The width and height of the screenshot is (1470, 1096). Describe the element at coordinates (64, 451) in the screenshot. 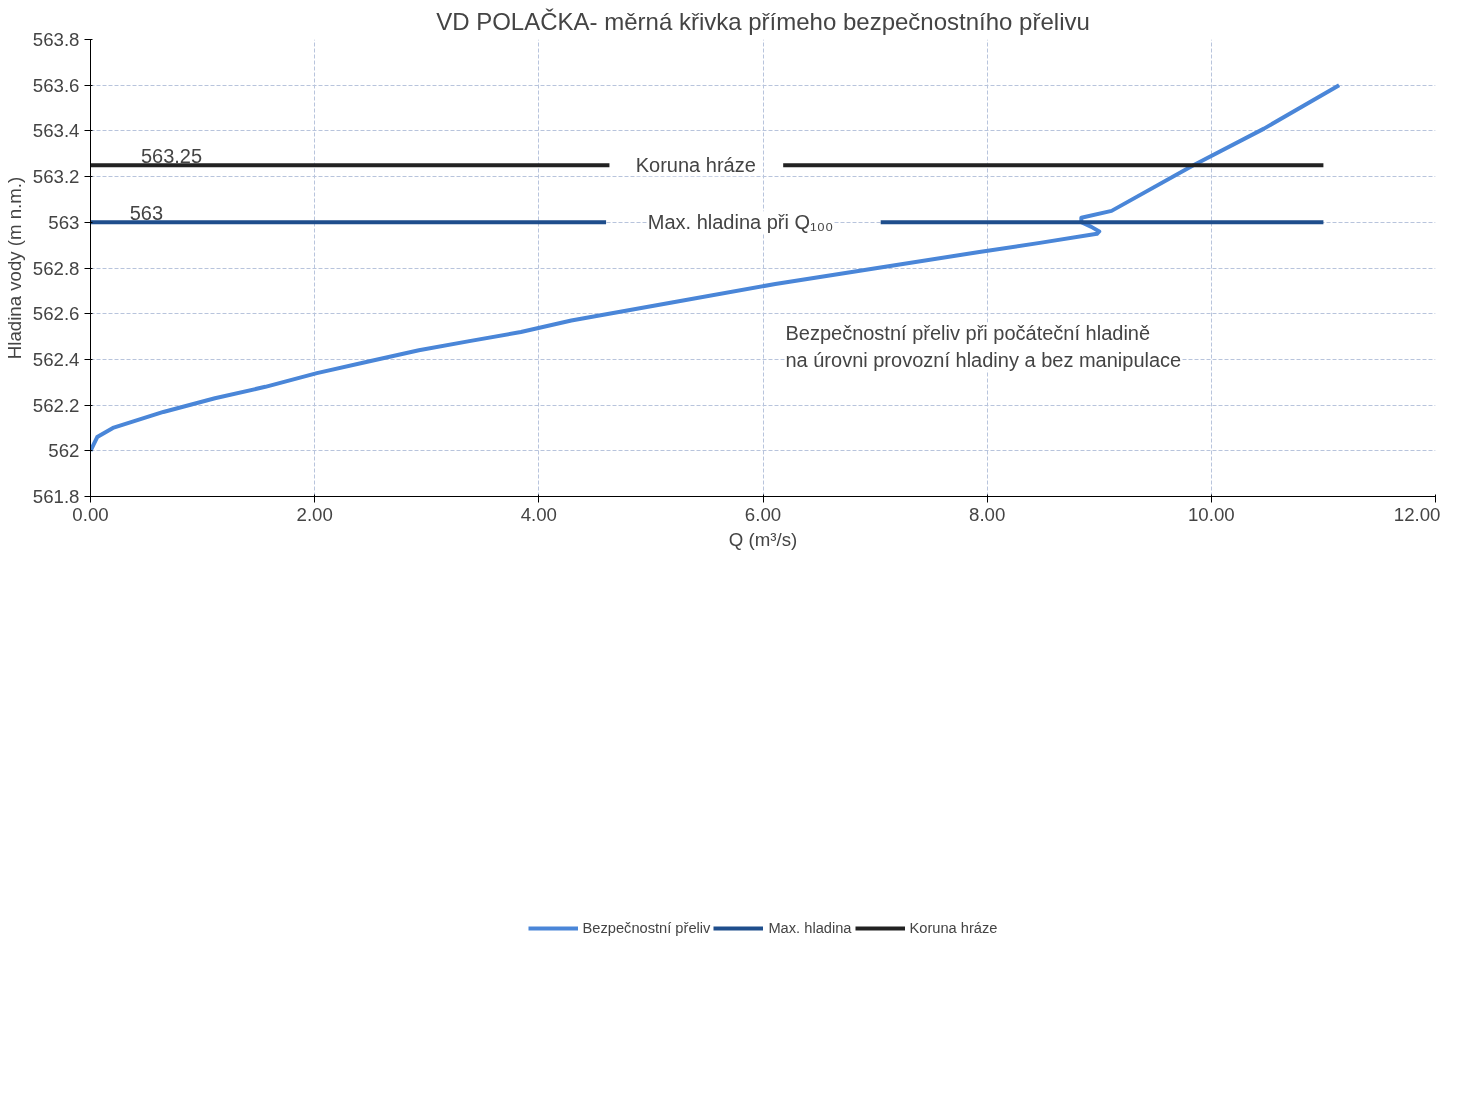

I see `y-tick-label: 562` at that location.